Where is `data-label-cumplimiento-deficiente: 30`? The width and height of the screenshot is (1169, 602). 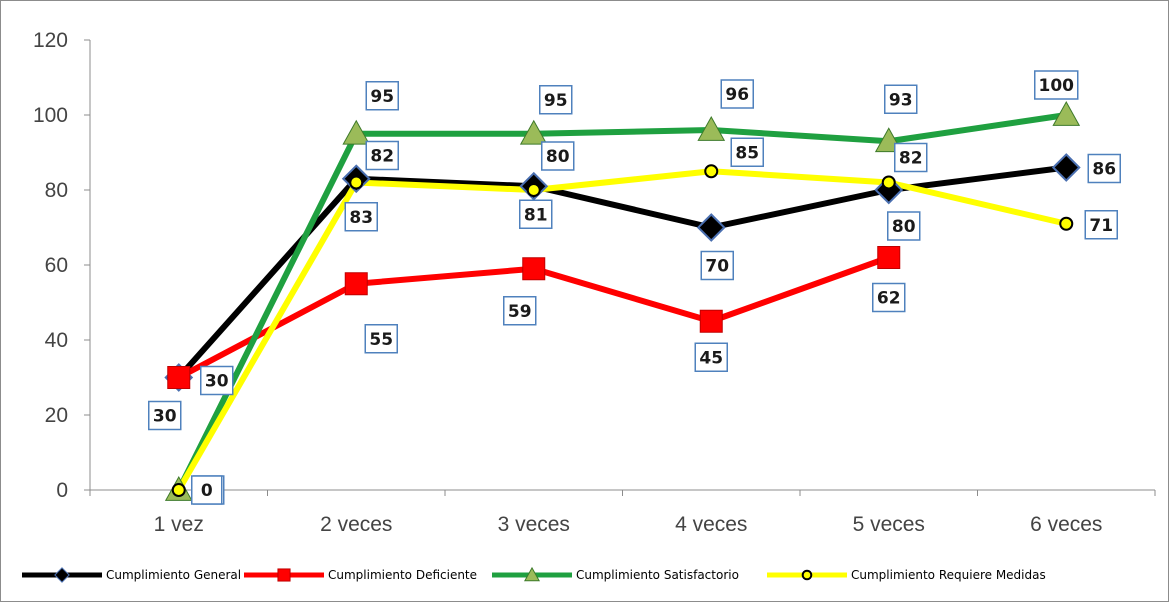
data-label-cumplimiento-deficiente: 30 is located at coordinates (217, 382).